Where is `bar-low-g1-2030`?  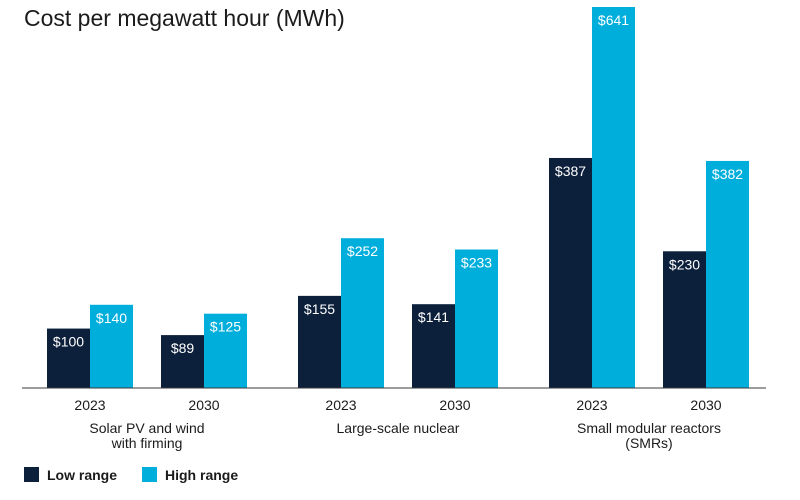
bar-low-g1-2030 is located at coordinates (433, 346).